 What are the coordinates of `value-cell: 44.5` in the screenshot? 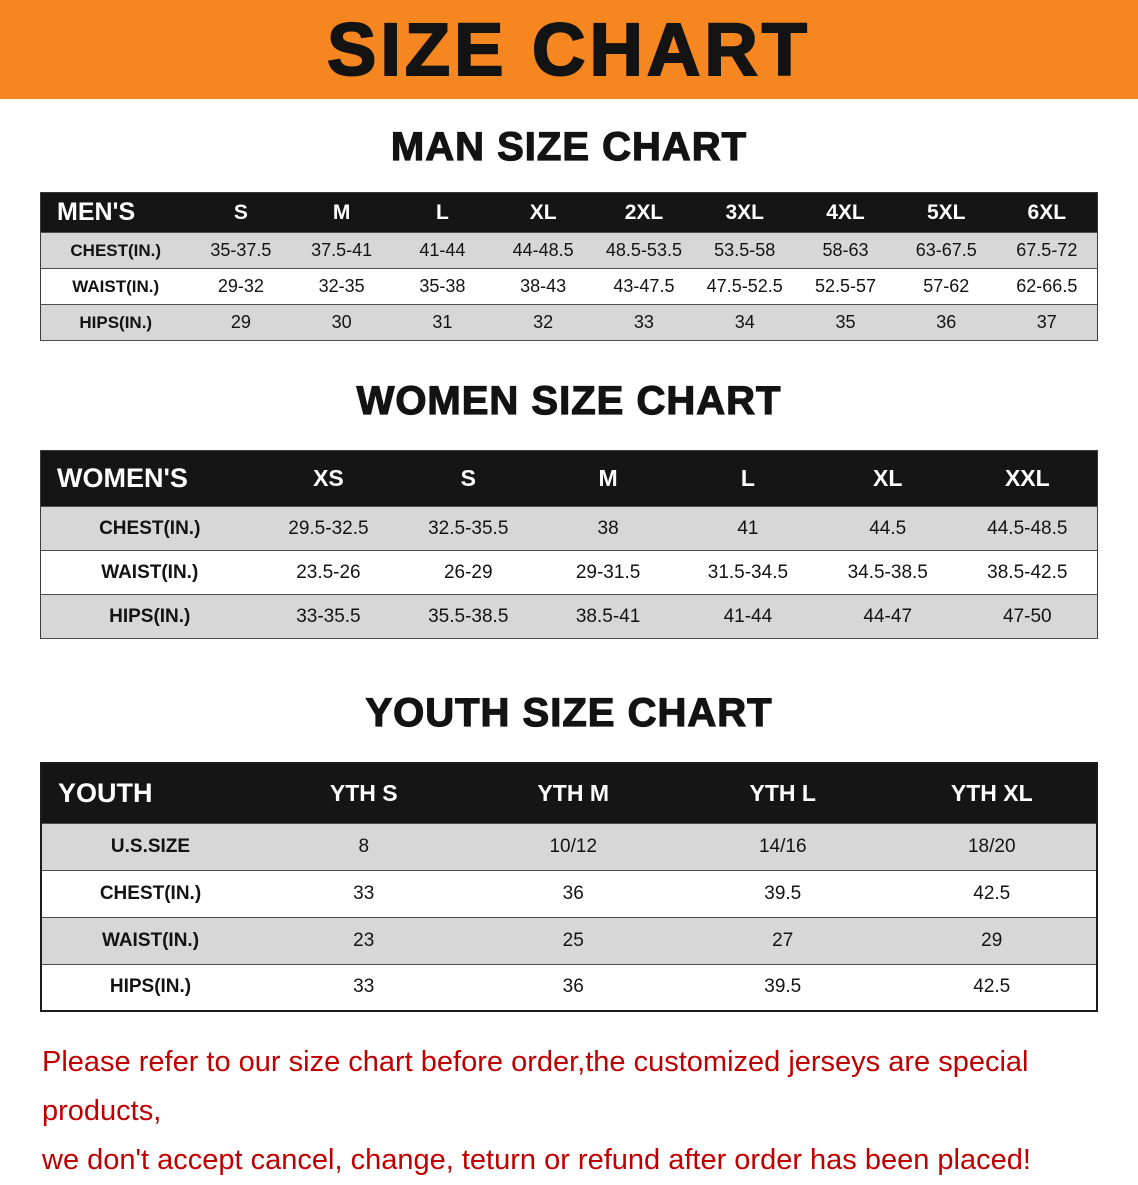 It's located at (888, 528).